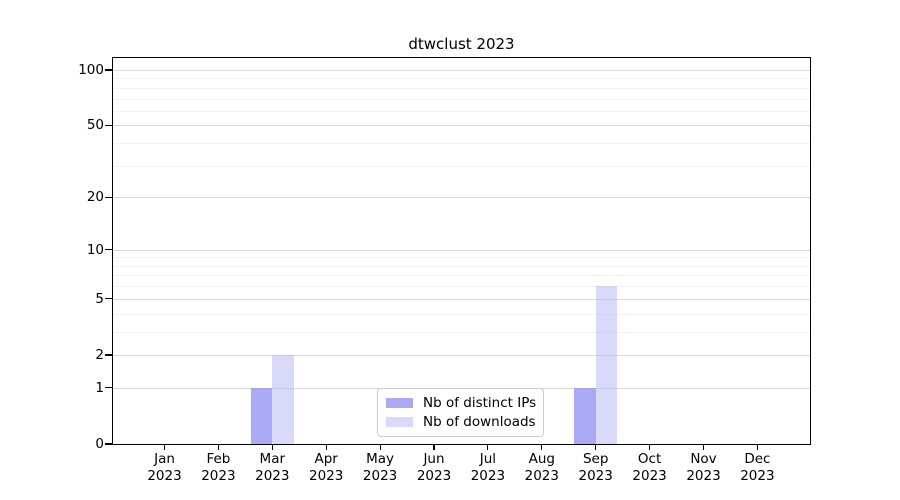  What do you see at coordinates (757, 467) in the screenshot?
I see `x-tick-label: Dec 2023` at bounding box center [757, 467].